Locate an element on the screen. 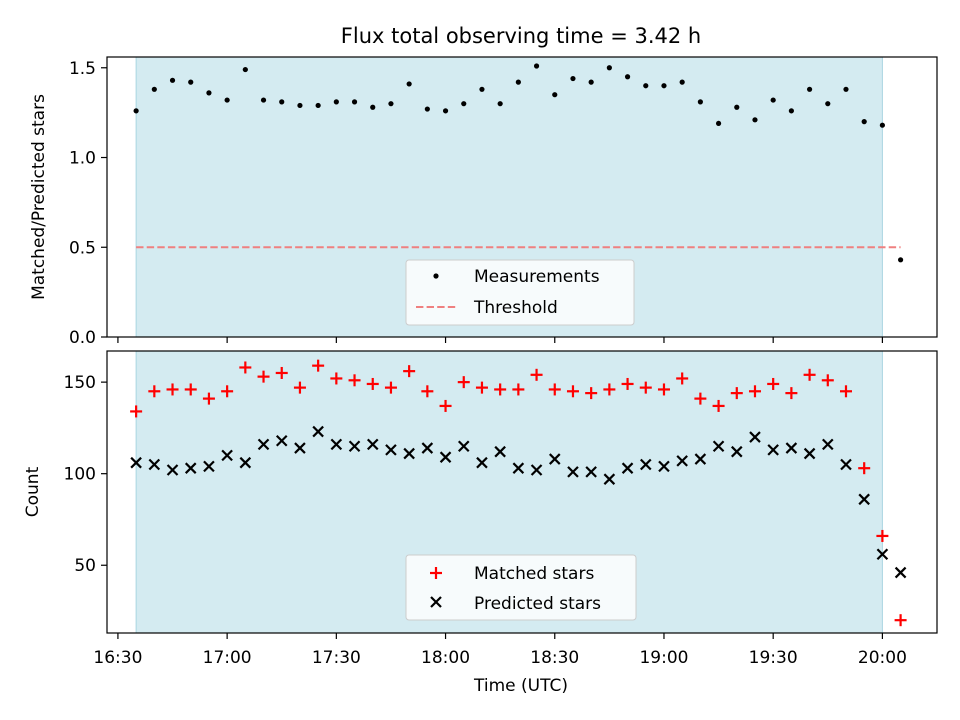  chart-title: Flux total observing time = 3.42 h is located at coordinates (521, 36).